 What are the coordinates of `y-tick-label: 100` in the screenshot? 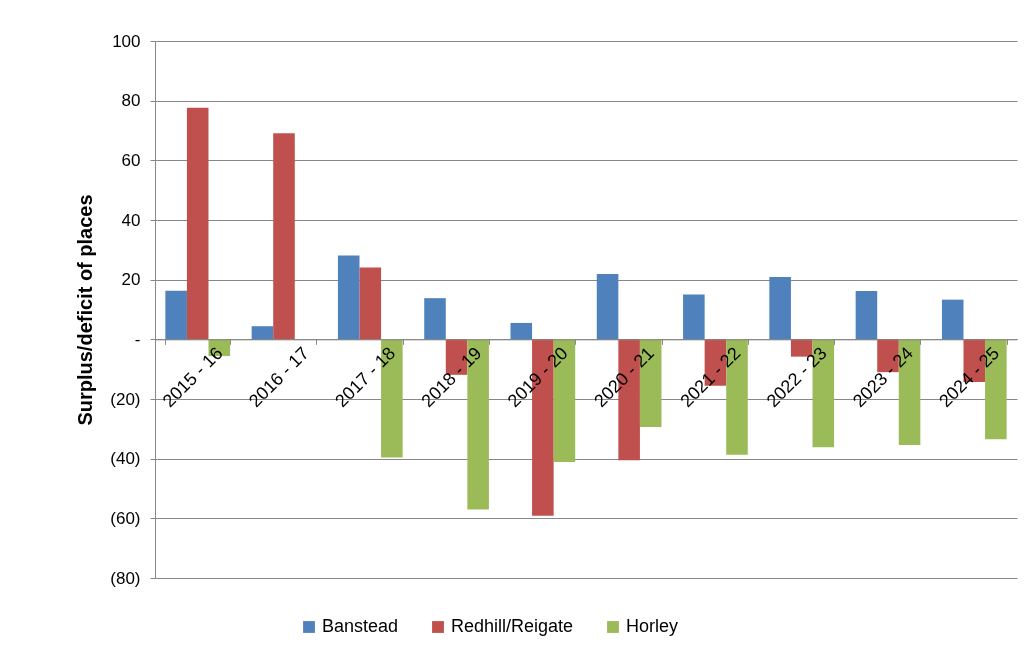 It's located at (126, 41).